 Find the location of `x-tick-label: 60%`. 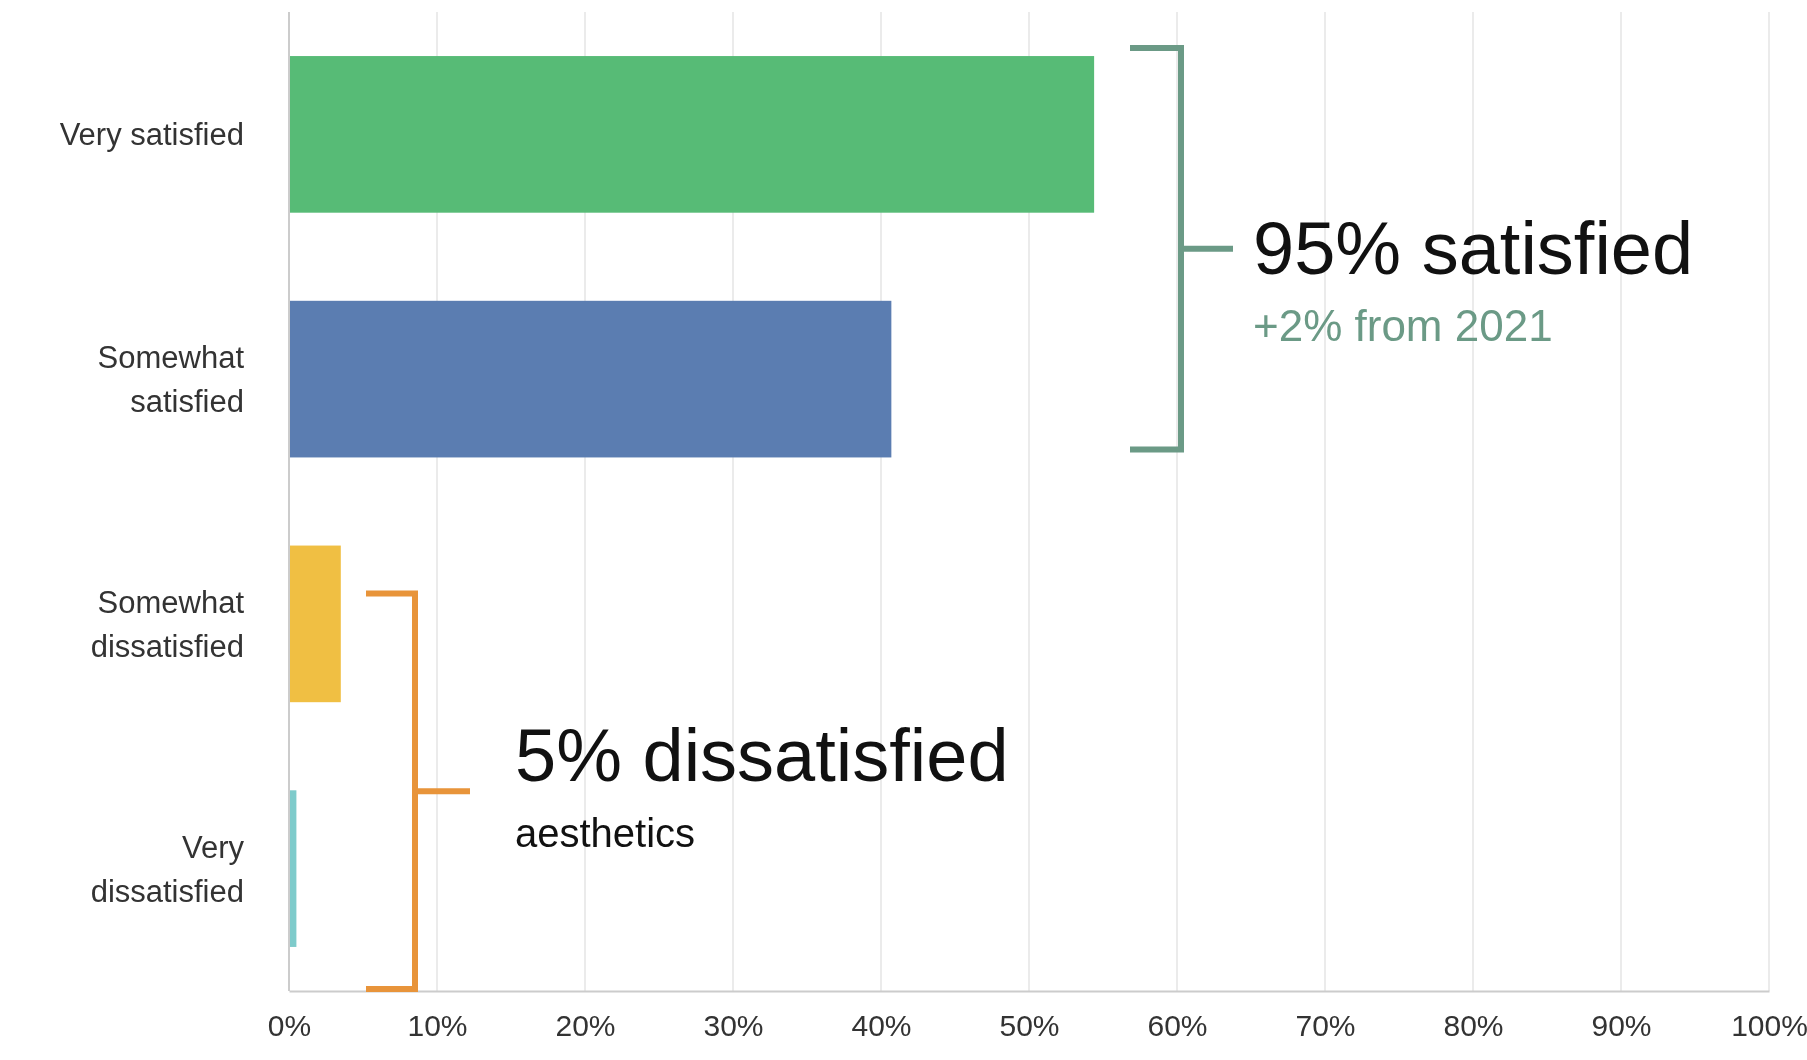

x-tick-label: 60% is located at coordinates (1177, 1026).